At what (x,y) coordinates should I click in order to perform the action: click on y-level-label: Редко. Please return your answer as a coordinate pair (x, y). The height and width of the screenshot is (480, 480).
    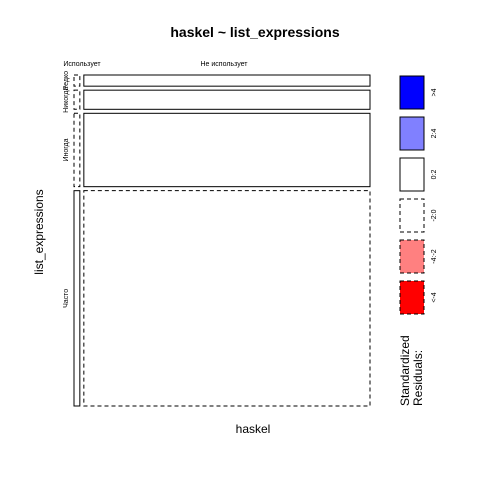
    Looking at the image, I should click on (66, 80).